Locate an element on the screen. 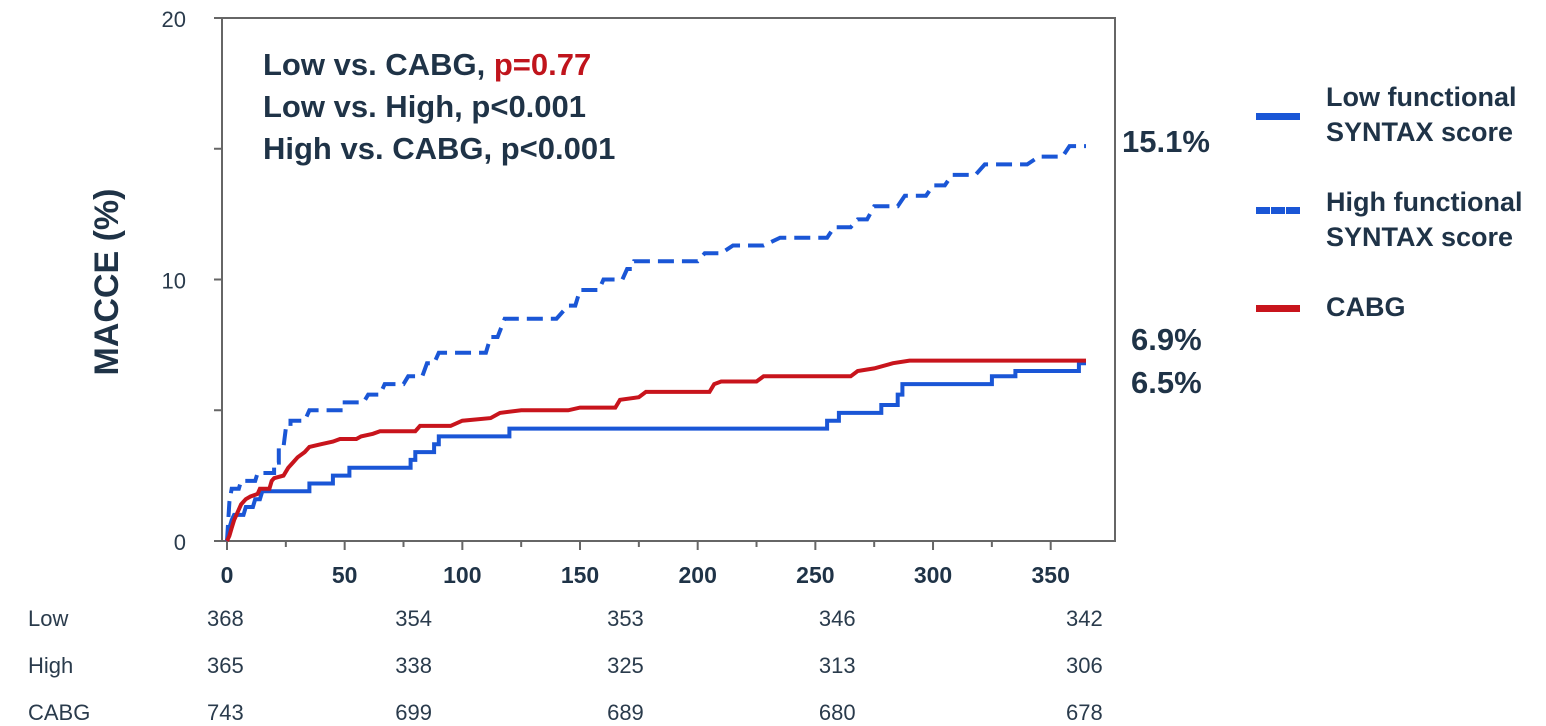  at-risk-cell: 699 is located at coordinates (413, 712).